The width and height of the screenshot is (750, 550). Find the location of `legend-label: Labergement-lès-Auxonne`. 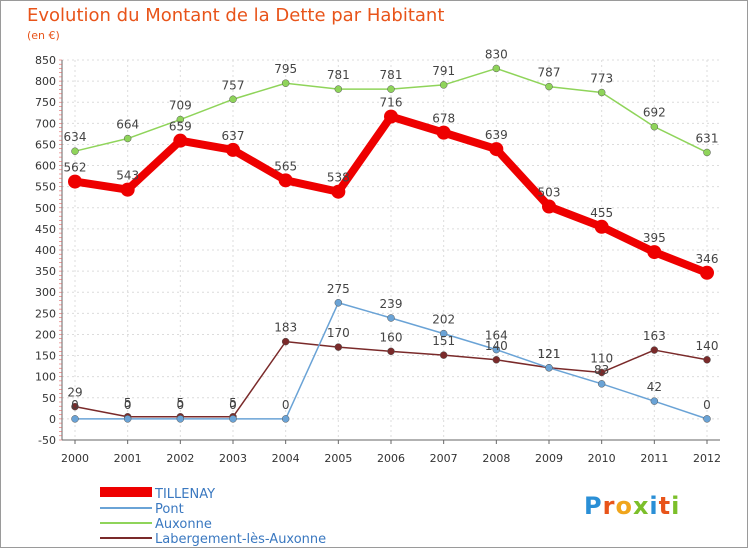

legend-label: Labergement-lès-Auxonne is located at coordinates (240, 539).